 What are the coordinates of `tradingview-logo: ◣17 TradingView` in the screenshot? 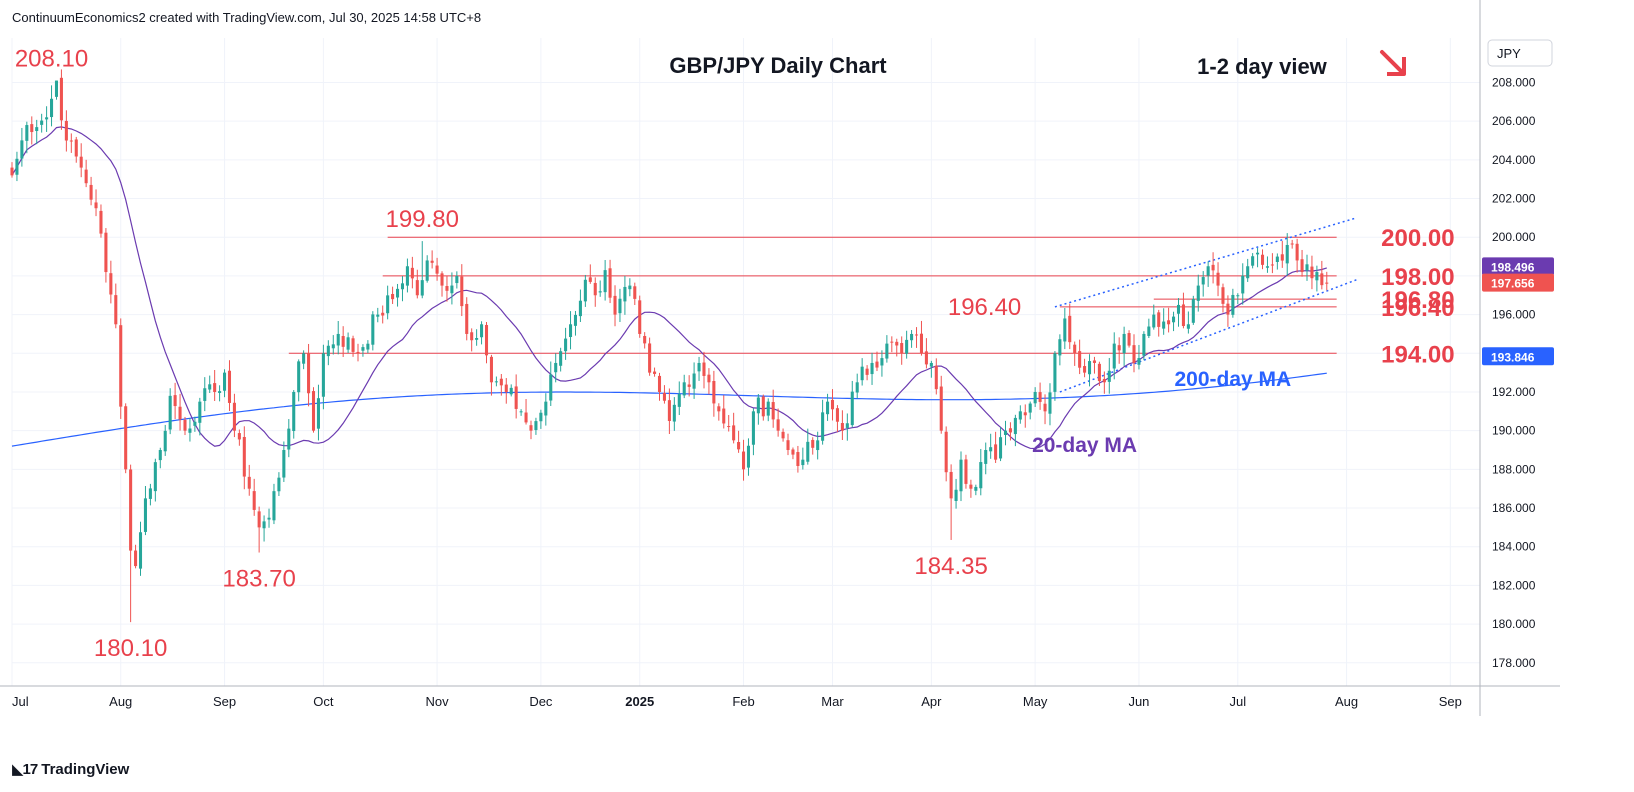 It's located at (71, 769).